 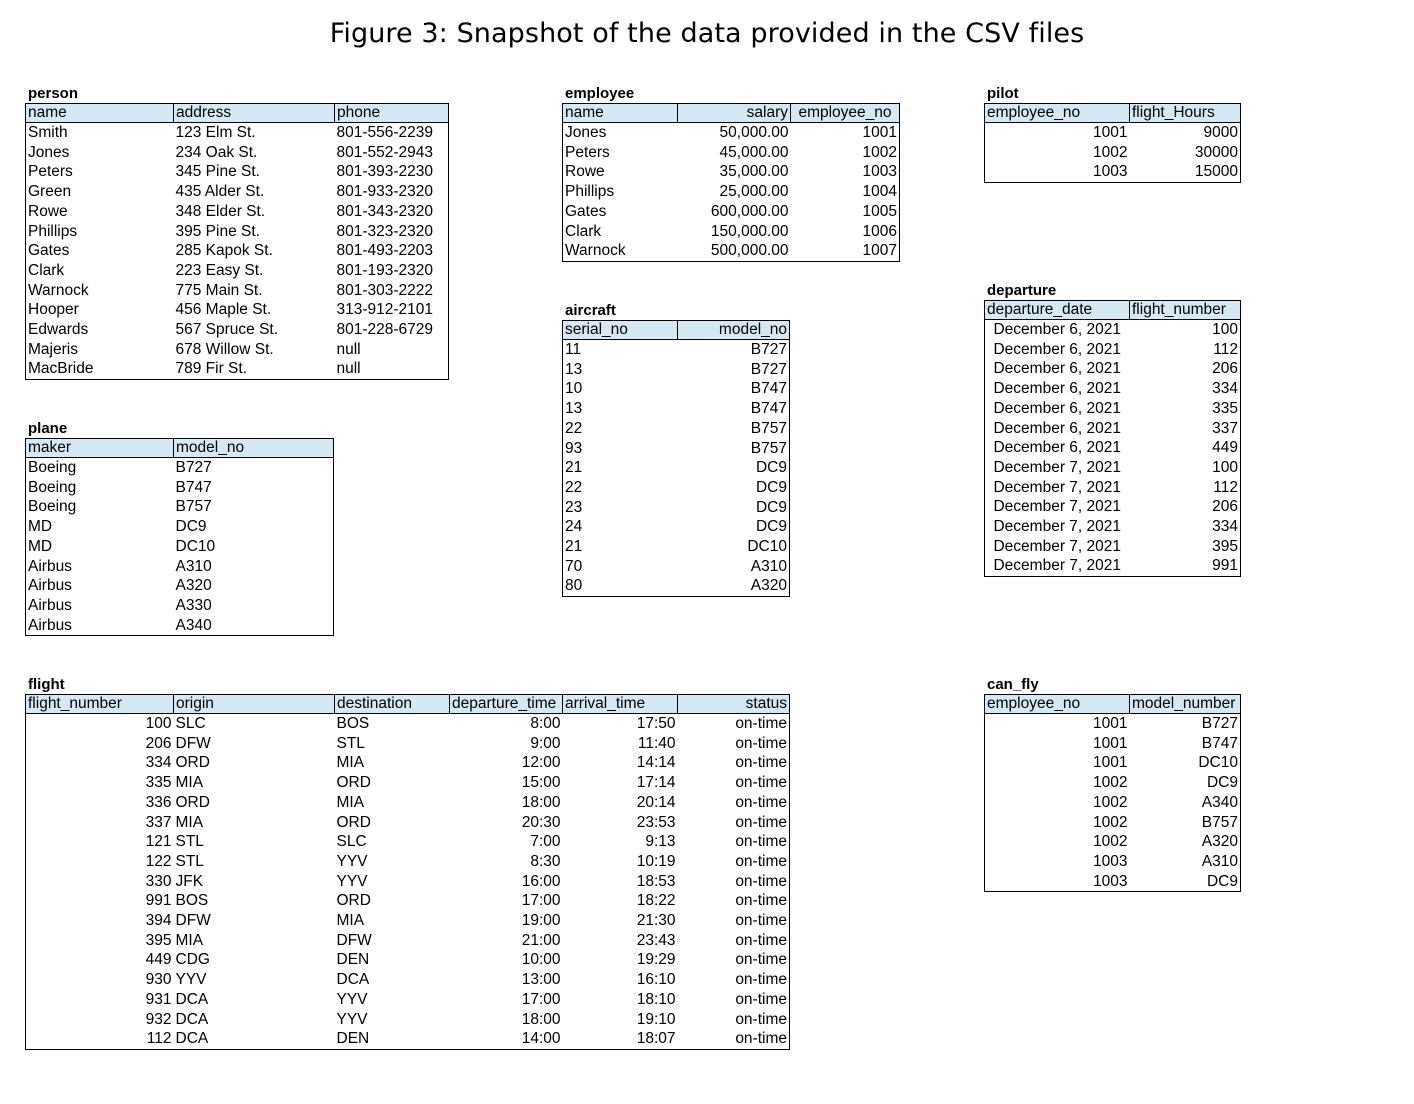 What do you see at coordinates (1113, 507) in the screenshot?
I see `table-row: December 7, 2021 206` at bounding box center [1113, 507].